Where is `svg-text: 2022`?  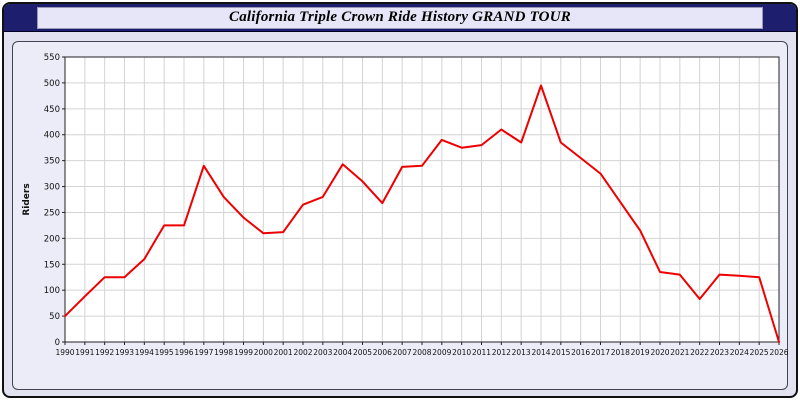
svg-text: 2022 is located at coordinates (699, 352).